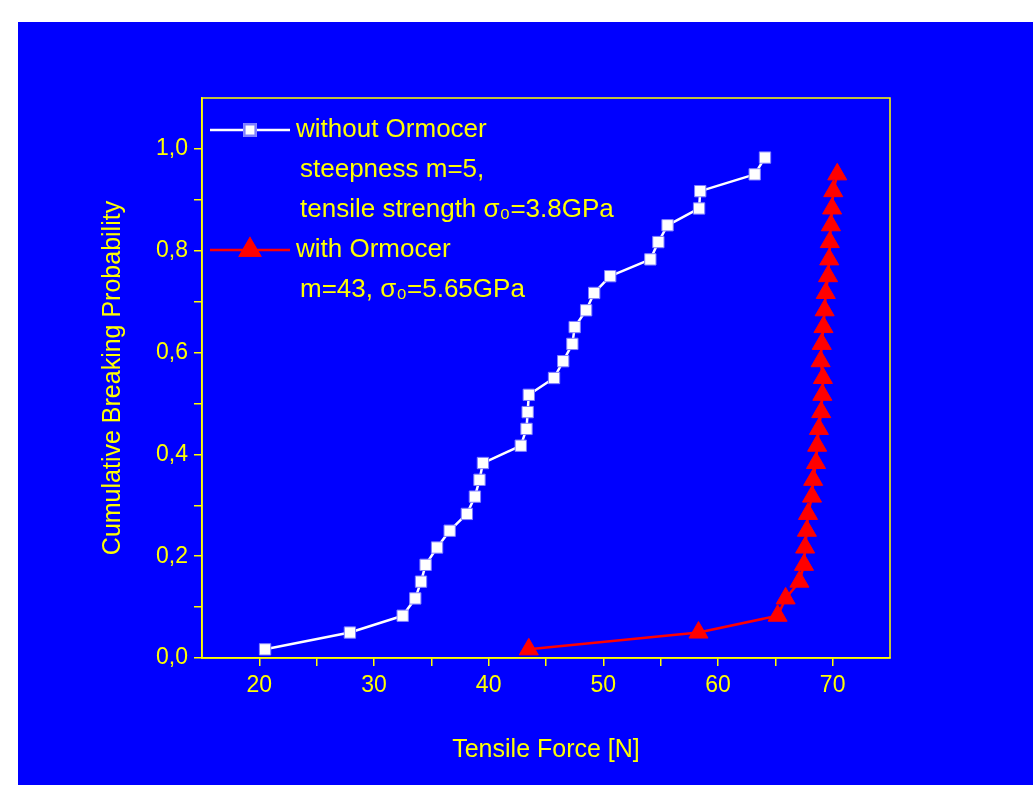 This screenshot has height=785, width=1033. Describe the element at coordinates (391, 128) in the screenshot. I see `legend-label: without Ormocer` at that location.